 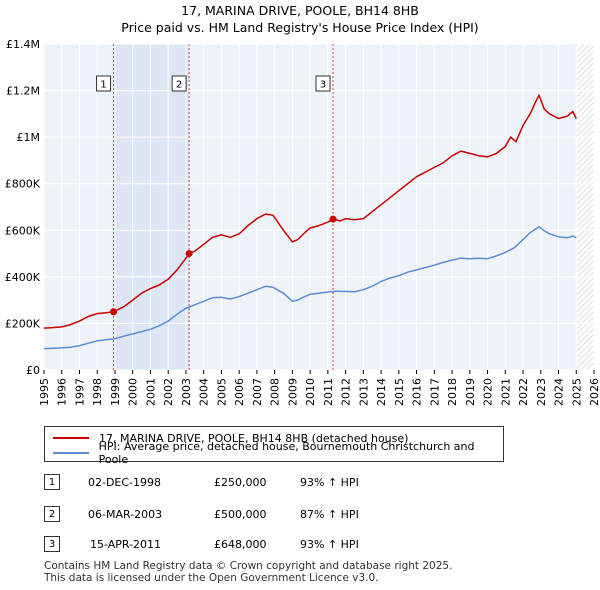 I want to click on sale-date: 06-MAR-2003, so click(x=125, y=514).